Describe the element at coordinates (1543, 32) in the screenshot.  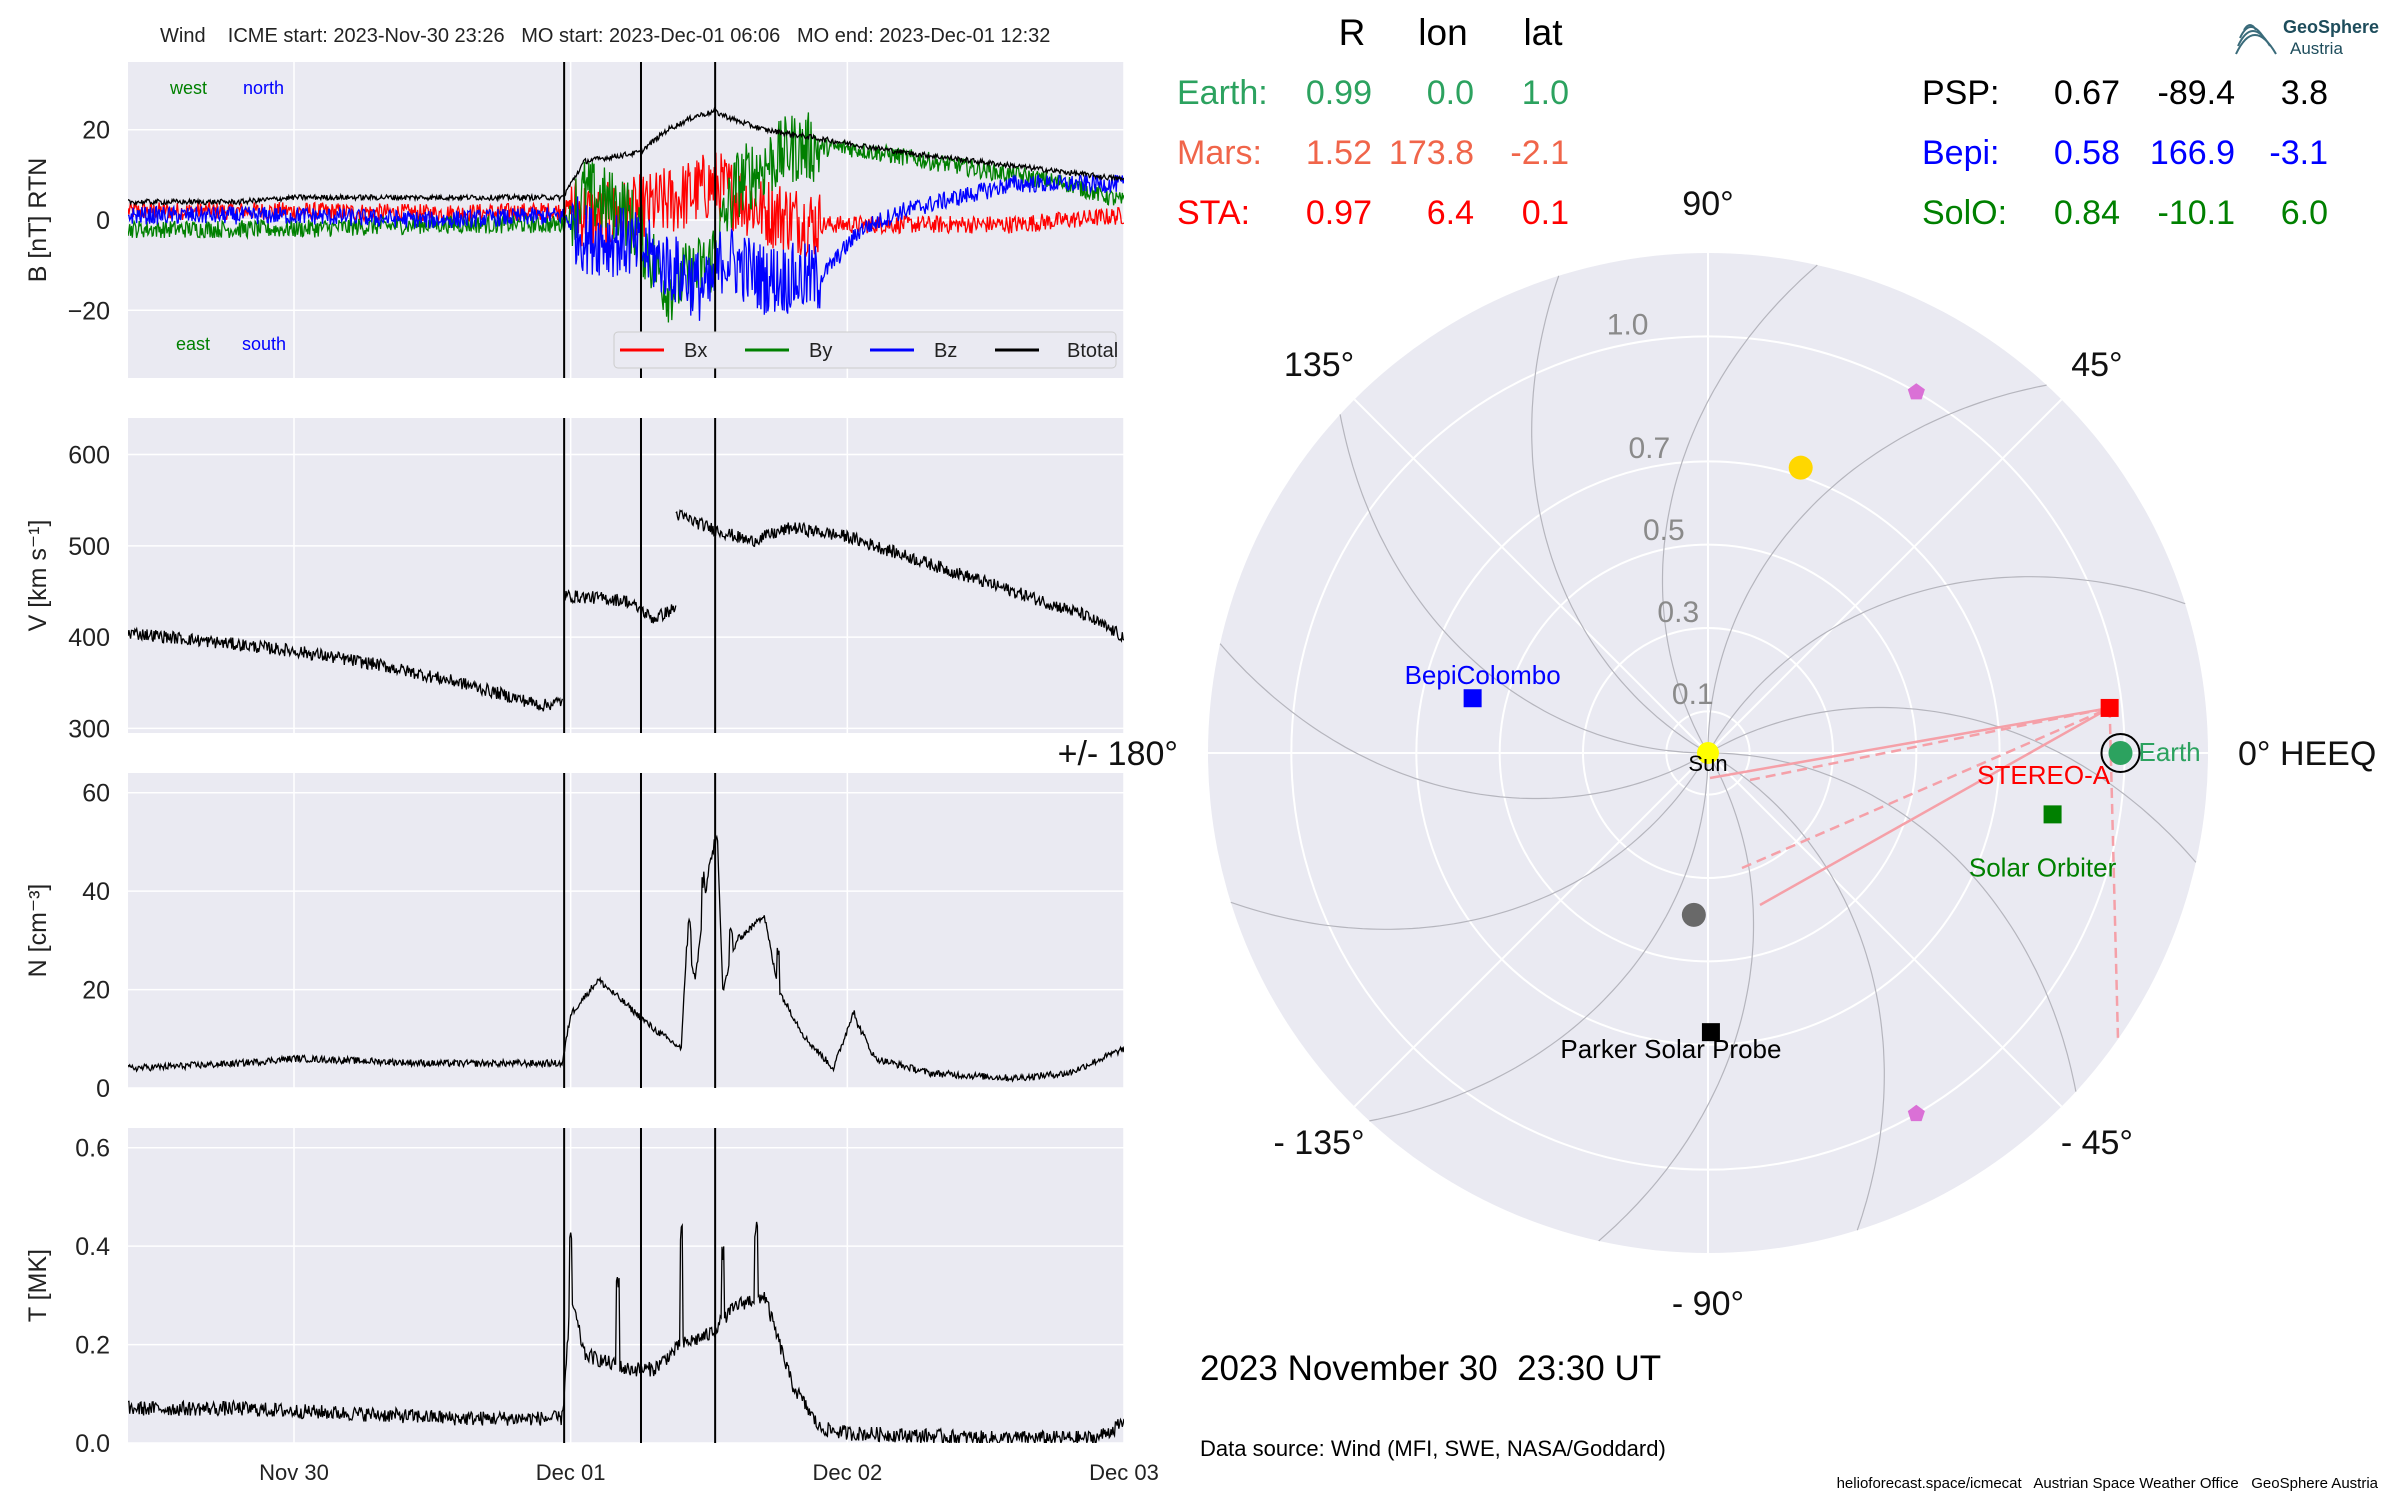
I see `table-header-lat: lat` at that location.